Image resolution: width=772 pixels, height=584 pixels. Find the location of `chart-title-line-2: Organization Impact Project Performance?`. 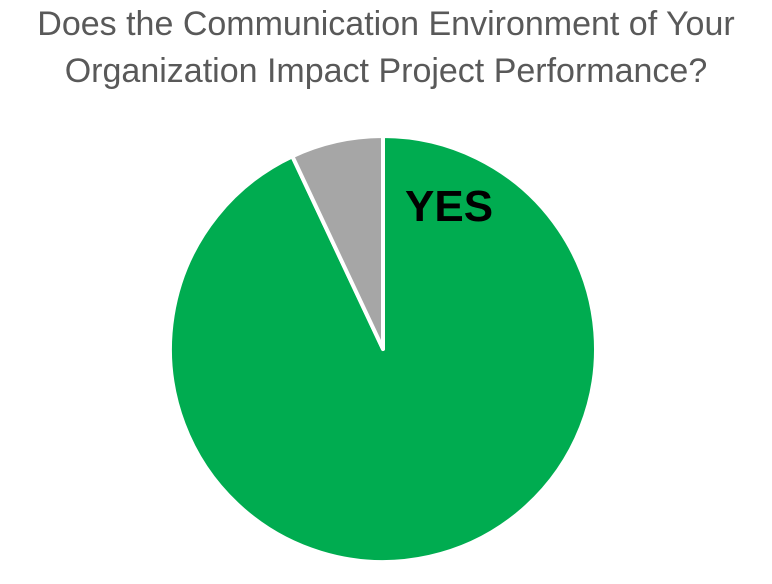

chart-title-line-2: Organization Impact Project Performance? is located at coordinates (386, 71).